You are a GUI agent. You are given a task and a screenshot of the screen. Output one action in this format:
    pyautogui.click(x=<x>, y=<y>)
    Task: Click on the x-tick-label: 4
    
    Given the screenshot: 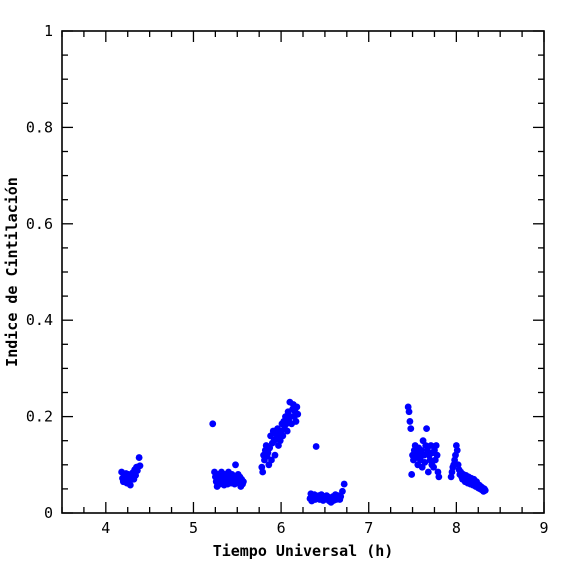 What is the action you would take?
    pyautogui.click(x=105, y=528)
    